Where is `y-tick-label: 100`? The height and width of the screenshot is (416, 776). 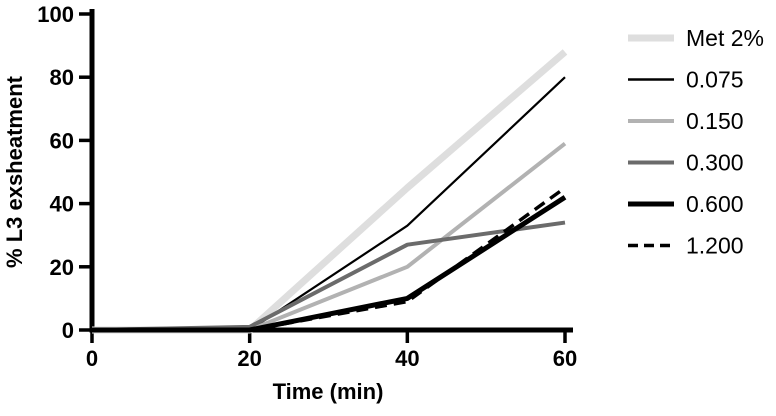
y-tick-label: 100 is located at coordinates (55, 14).